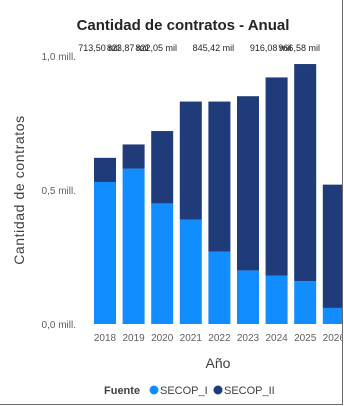 This screenshot has height=406, width=344. What do you see at coordinates (99, 48) in the screenshot?
I see `data-label: 713,50 mil` at bounding box center [99, 48].